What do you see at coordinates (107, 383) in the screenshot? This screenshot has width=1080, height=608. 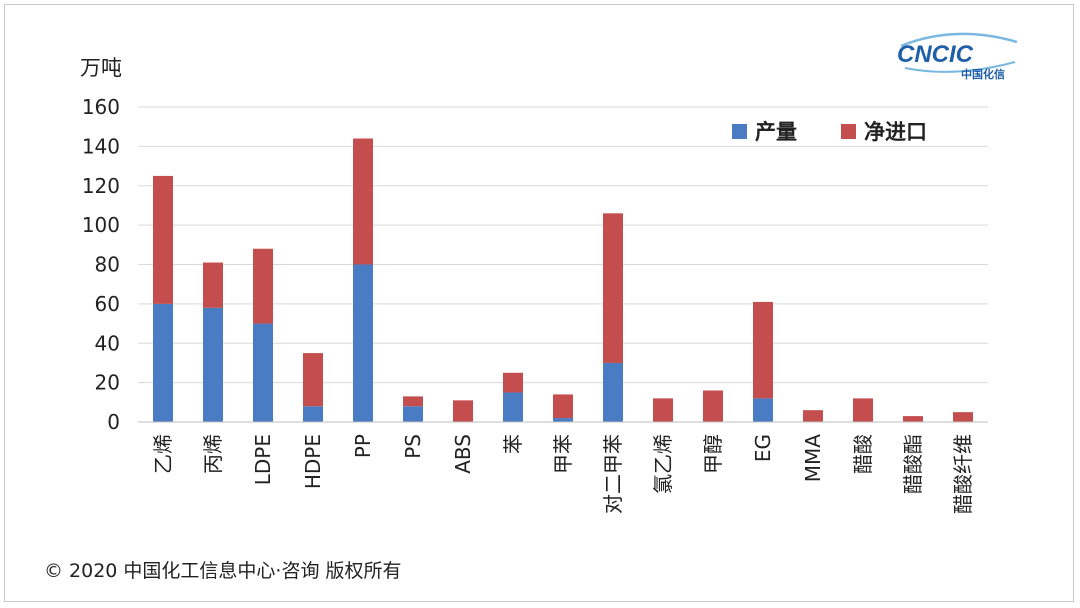 I see `y-tick-20: 20` at bounding box center [107, 383].